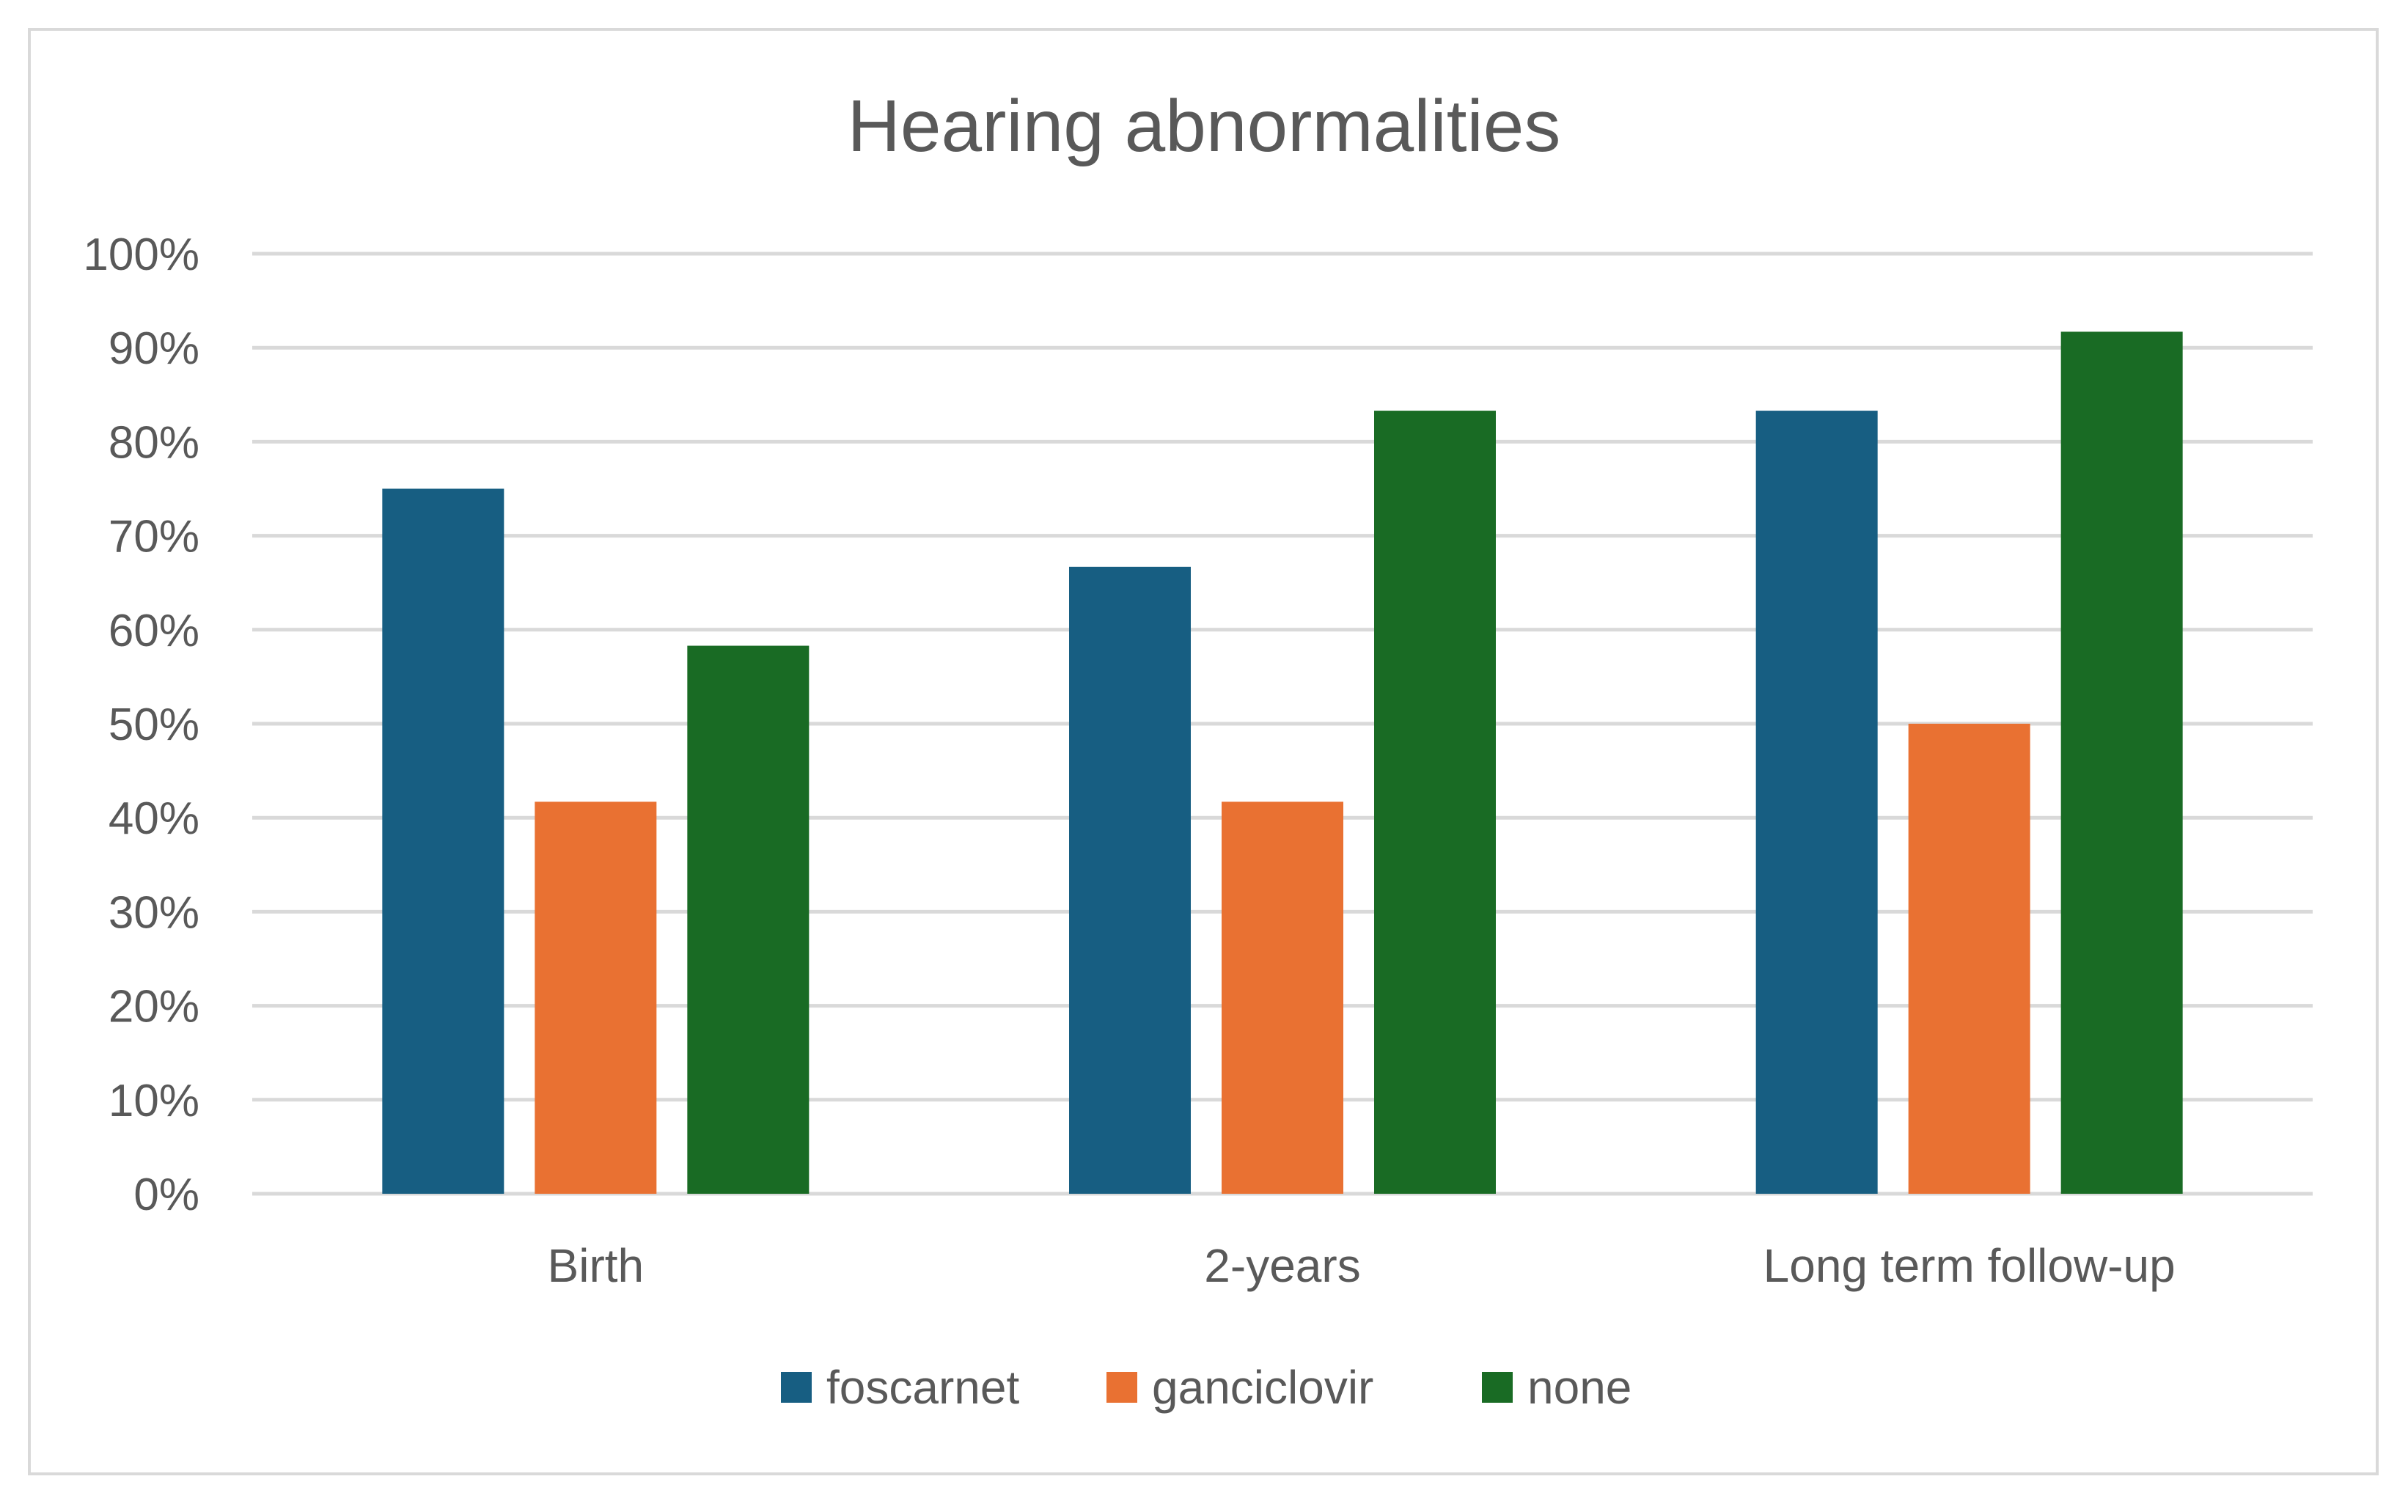 The height and width of the screenshot is (1512, 2408). What do you see at coordinates (154, 348) in the screenshot?
I see `y-tick-label: 90%` at bounding box center [154, 348].